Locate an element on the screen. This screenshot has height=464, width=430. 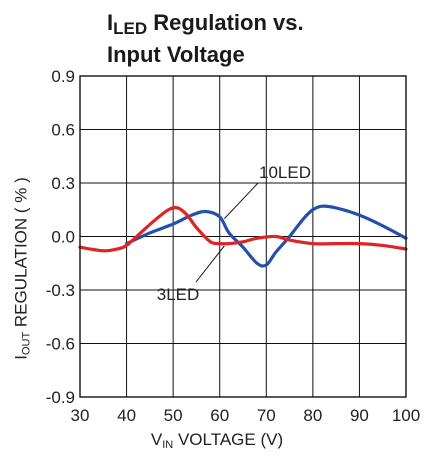
y-tick-label: -0.9 is located at coordinates (60, 397).